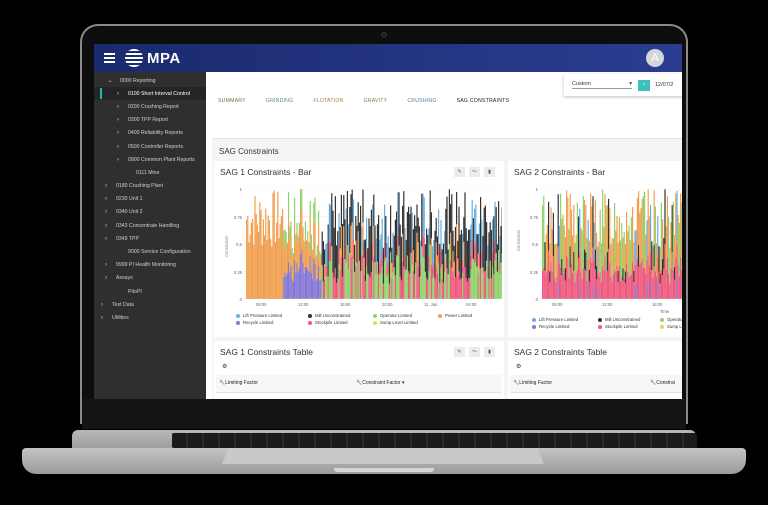 The image size is (768, 505). What do you see at coordinates (396, 315) in the screenshot?
I see `legend-label: Operator Limited` at bounding box center [396, 315].